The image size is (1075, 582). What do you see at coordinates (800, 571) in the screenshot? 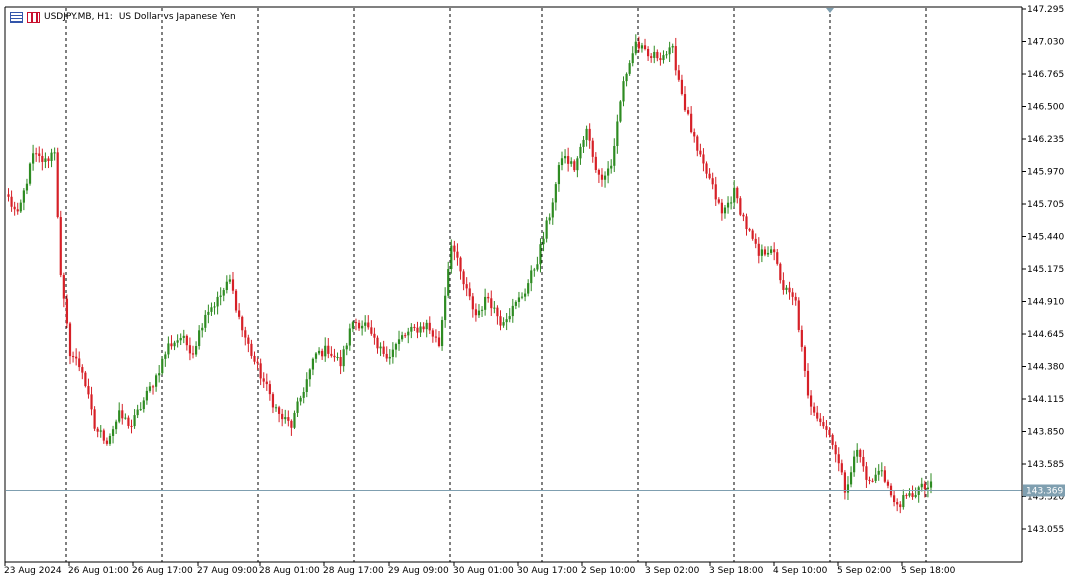
I see `time-tick-label: 4 Sep 10:00` at bounding box center [800, 571].